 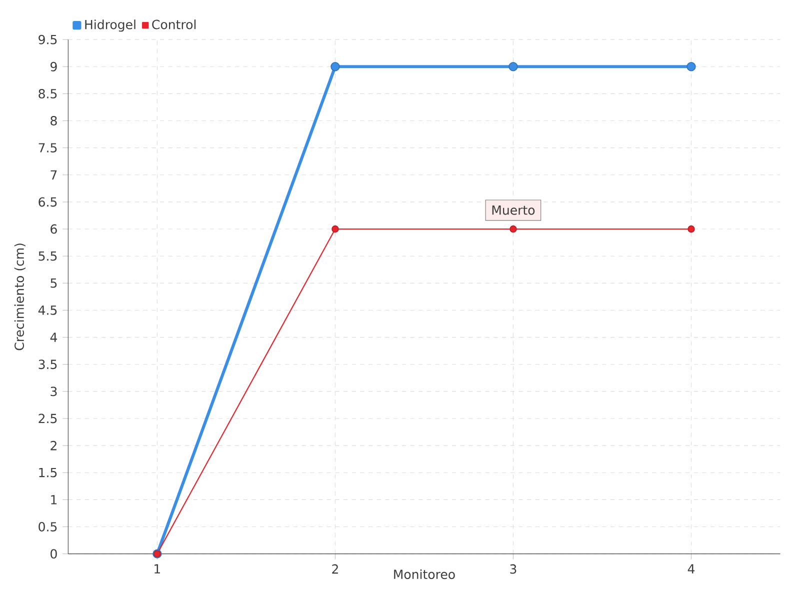 What do you see at coordinates (47, 310) in the screenshot?
I see `y-tick-label: 4.5` at bounding box center [47, 310].